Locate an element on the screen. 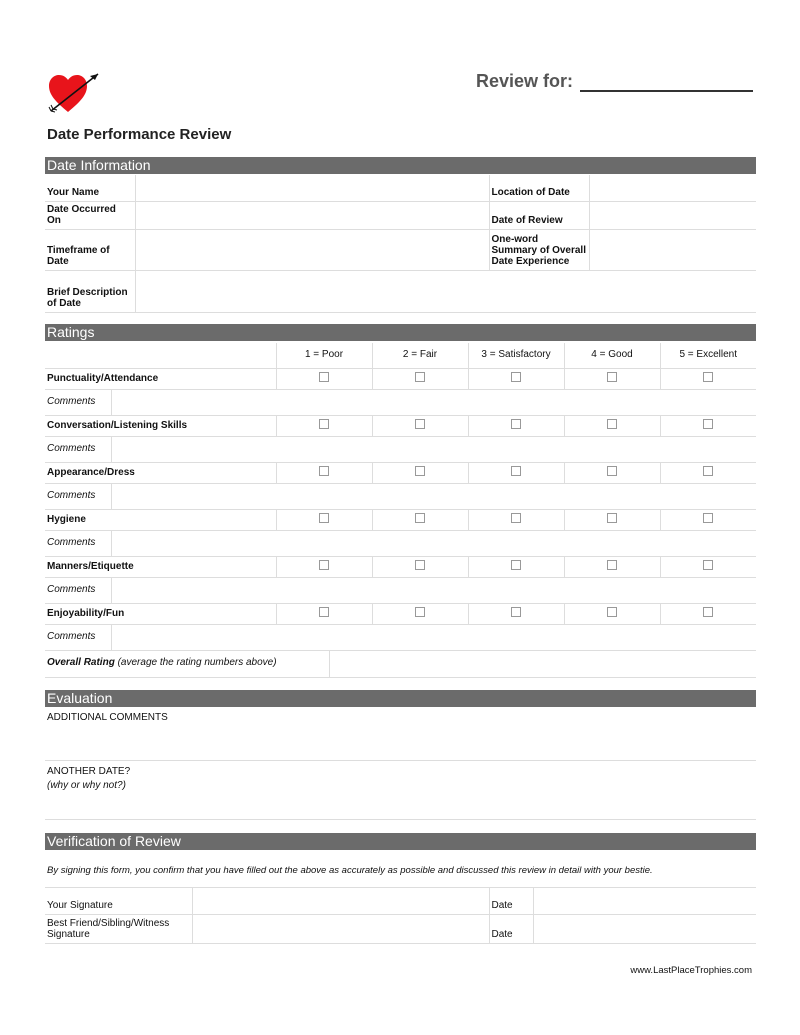 The width and height of the screenshot is (800, 1035). label-location: Location of Date is located at coordinates (538, 188).